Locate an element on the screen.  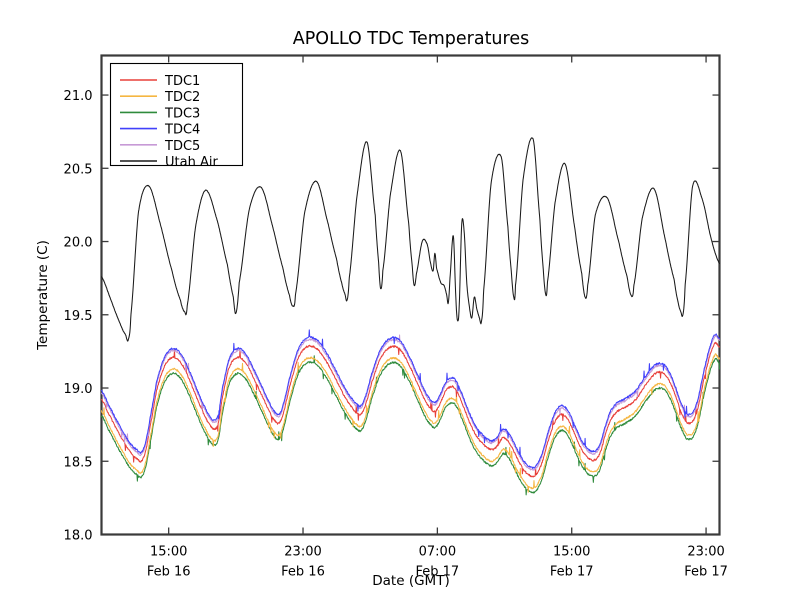
legend-label-tdc4: TDC4 is located at coordinates (182, 130).